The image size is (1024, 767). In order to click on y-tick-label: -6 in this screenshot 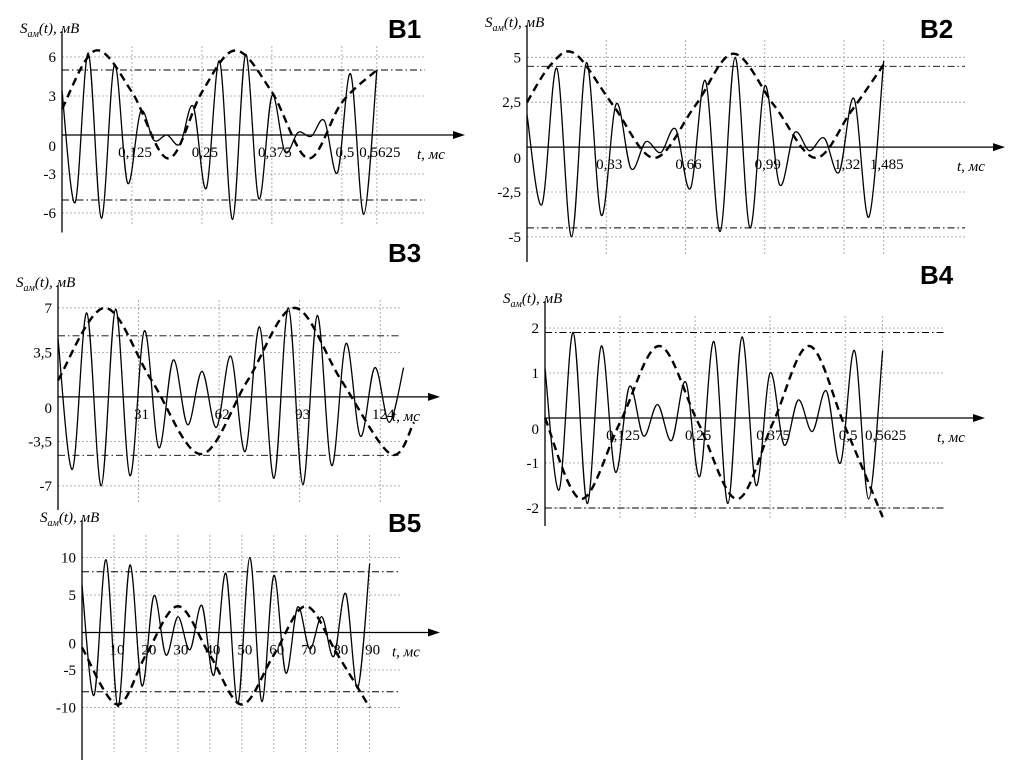, I will do `click(50, 214)`.